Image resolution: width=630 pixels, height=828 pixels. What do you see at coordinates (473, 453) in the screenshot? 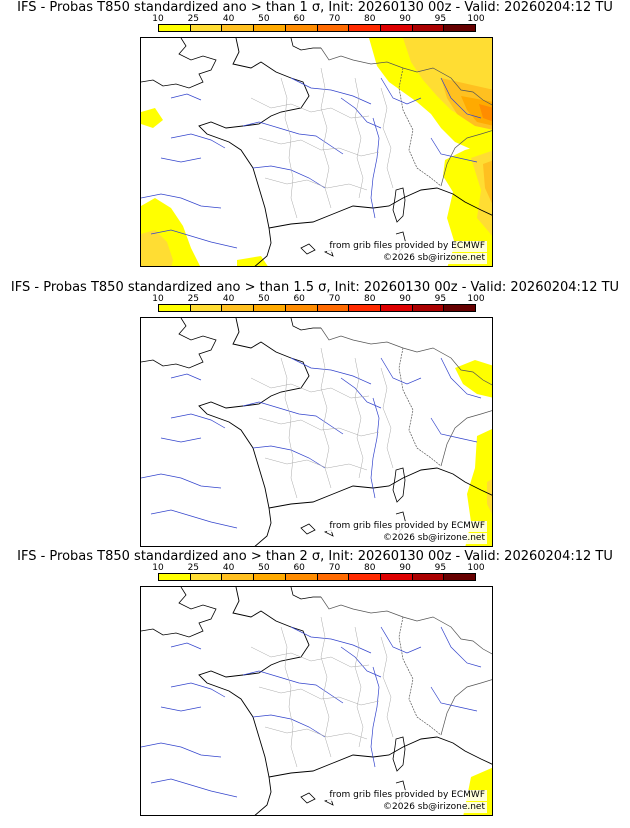
I see `probability-shading` at bounding box center [473, 453].